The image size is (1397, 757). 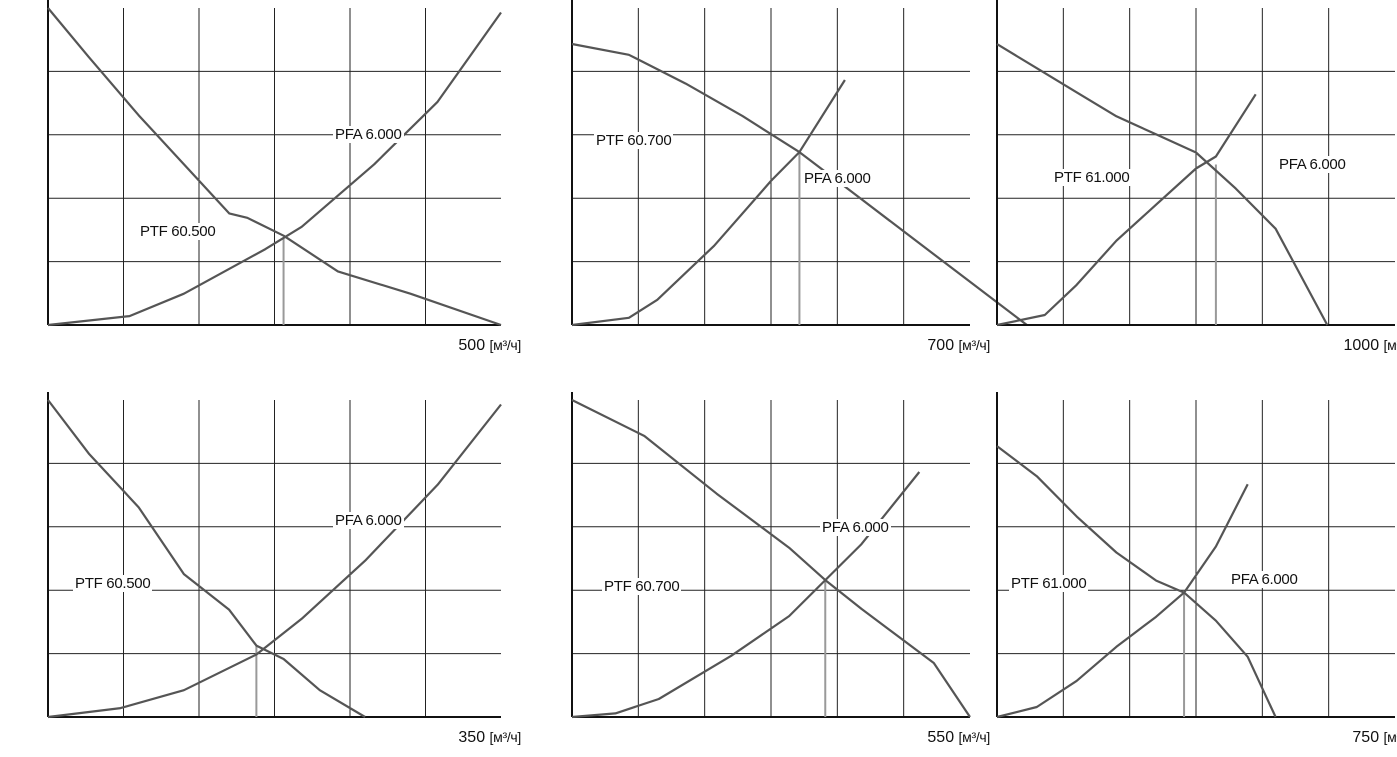 What do you see at coordinates (940, 345) in the screenshot?
I see `x-max-value: 700` at bounding box center [940, 345].